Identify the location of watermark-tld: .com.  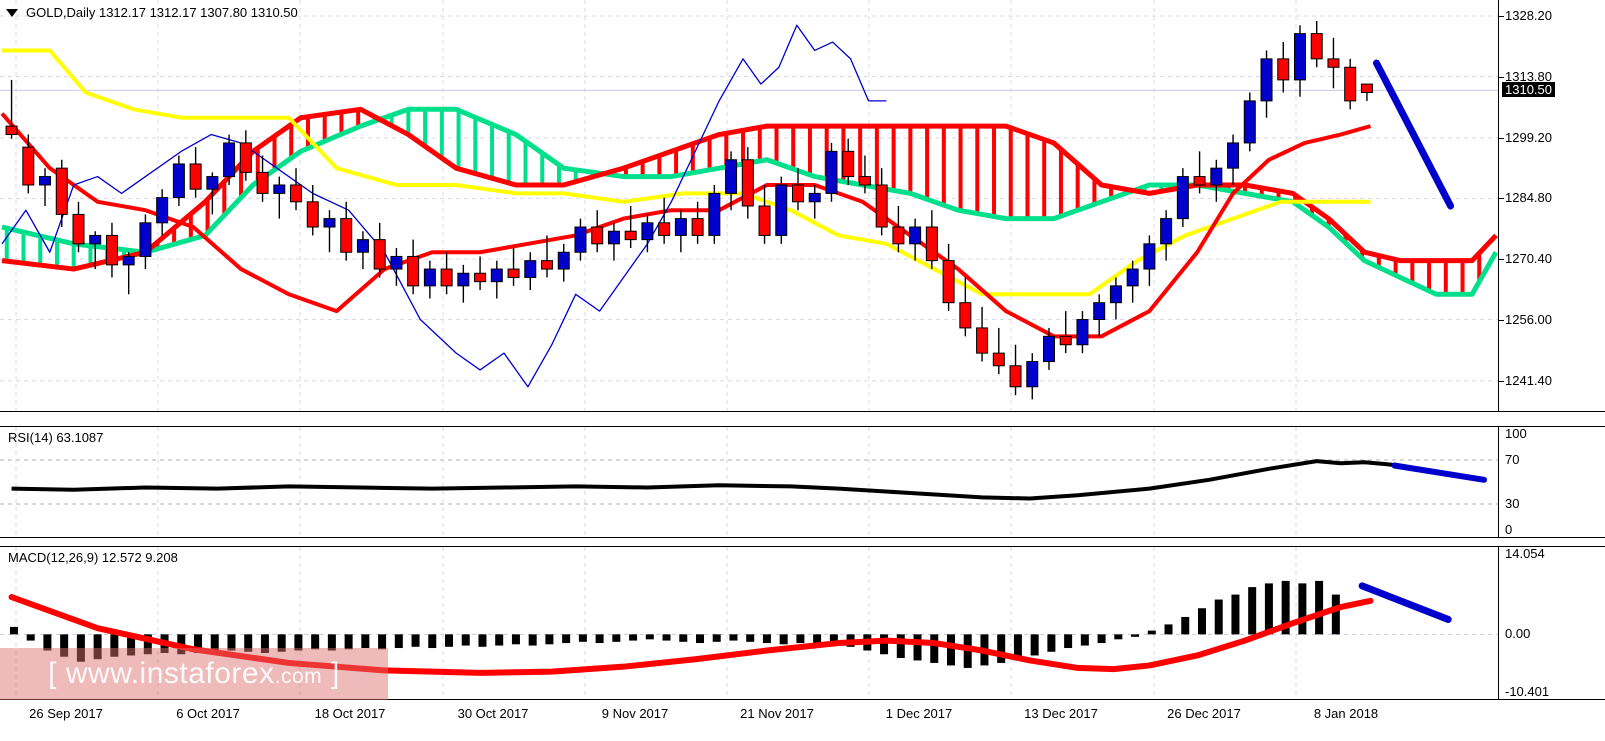
(298, 676).